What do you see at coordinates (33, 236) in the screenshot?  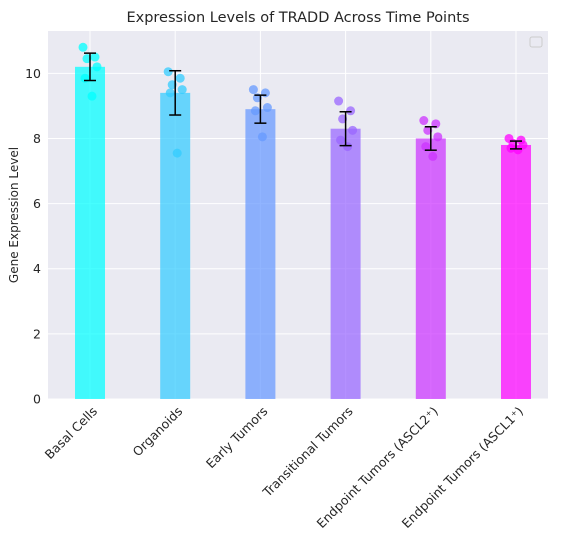 I see `y-axis-ticks: 0 2 4 6 8 10` at bounding box center [33, 236].